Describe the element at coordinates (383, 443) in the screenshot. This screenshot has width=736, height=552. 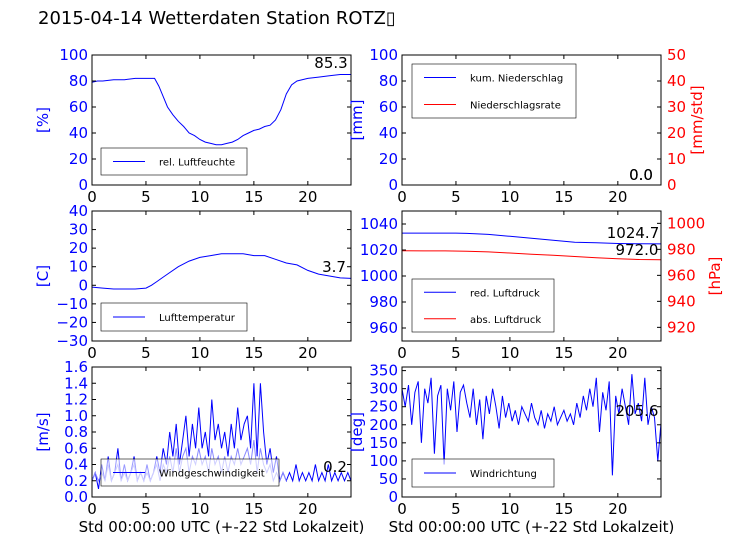
I see `y-tick-label: 150` at that location.